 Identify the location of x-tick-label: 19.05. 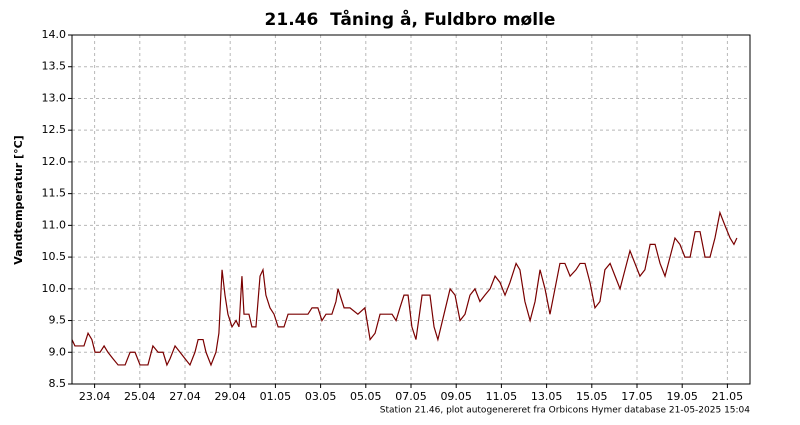
(682, 396).